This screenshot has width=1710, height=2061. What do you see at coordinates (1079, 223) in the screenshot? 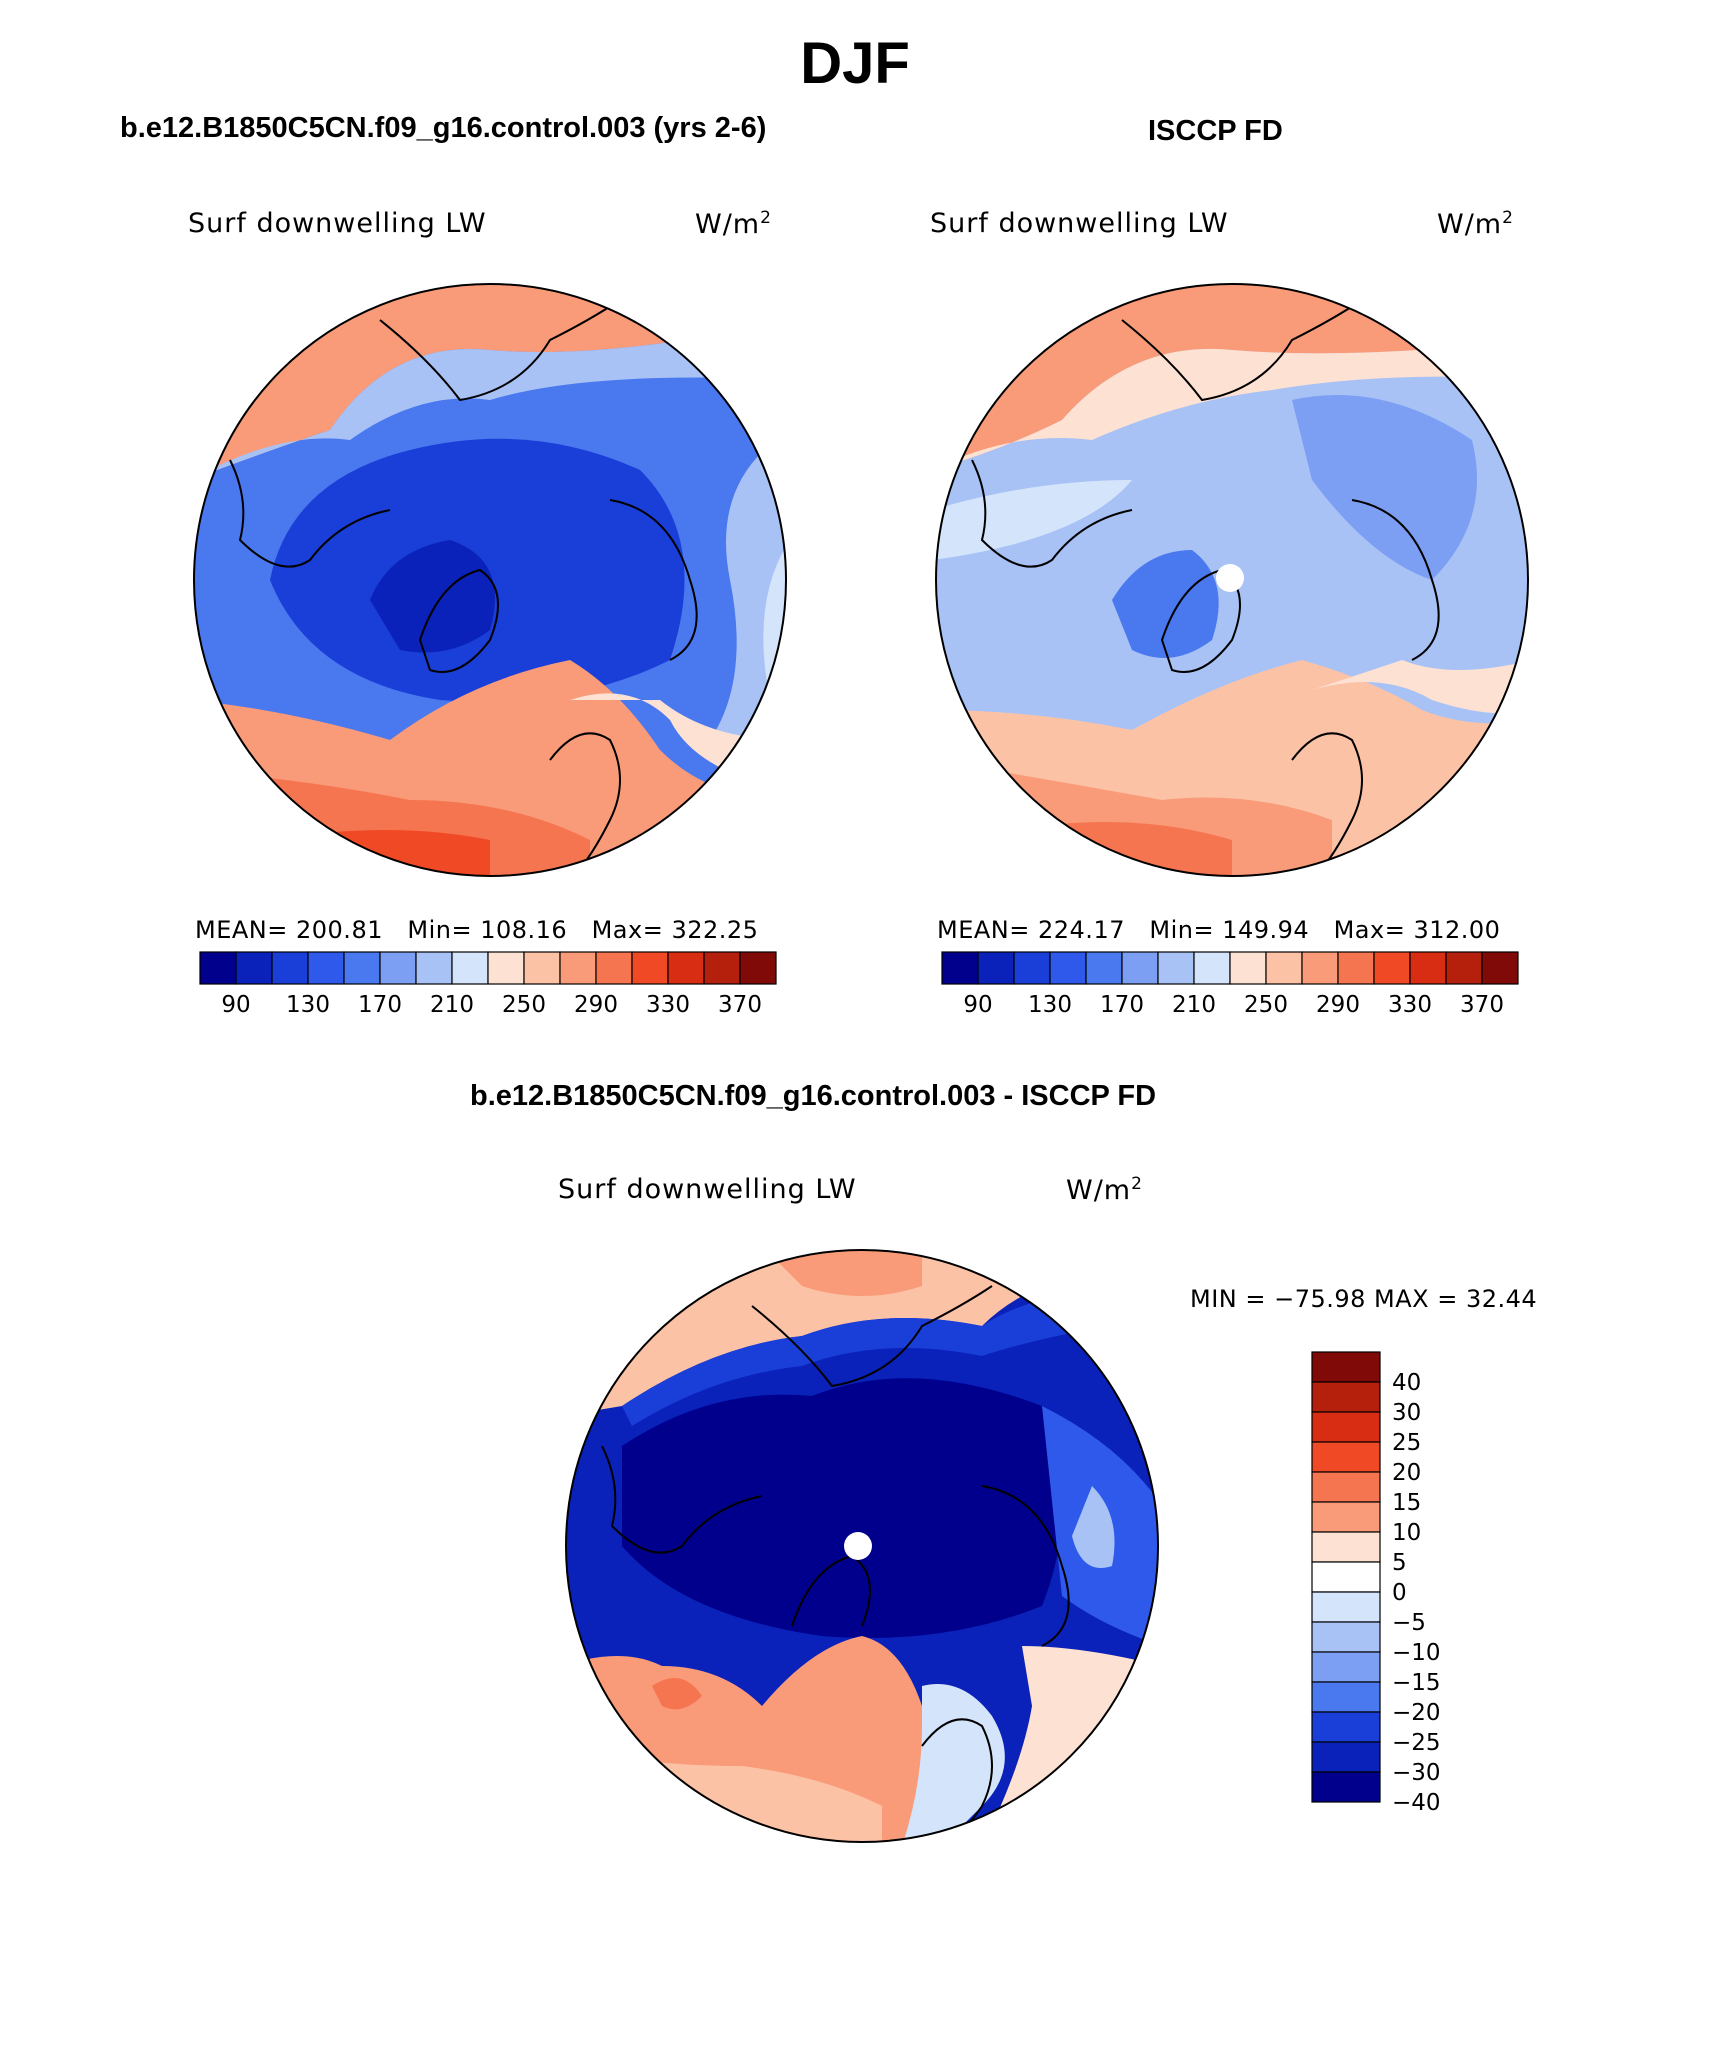
I see `obs-variable-label: Surf downwelling LW` at bounding box center [1079, 223].